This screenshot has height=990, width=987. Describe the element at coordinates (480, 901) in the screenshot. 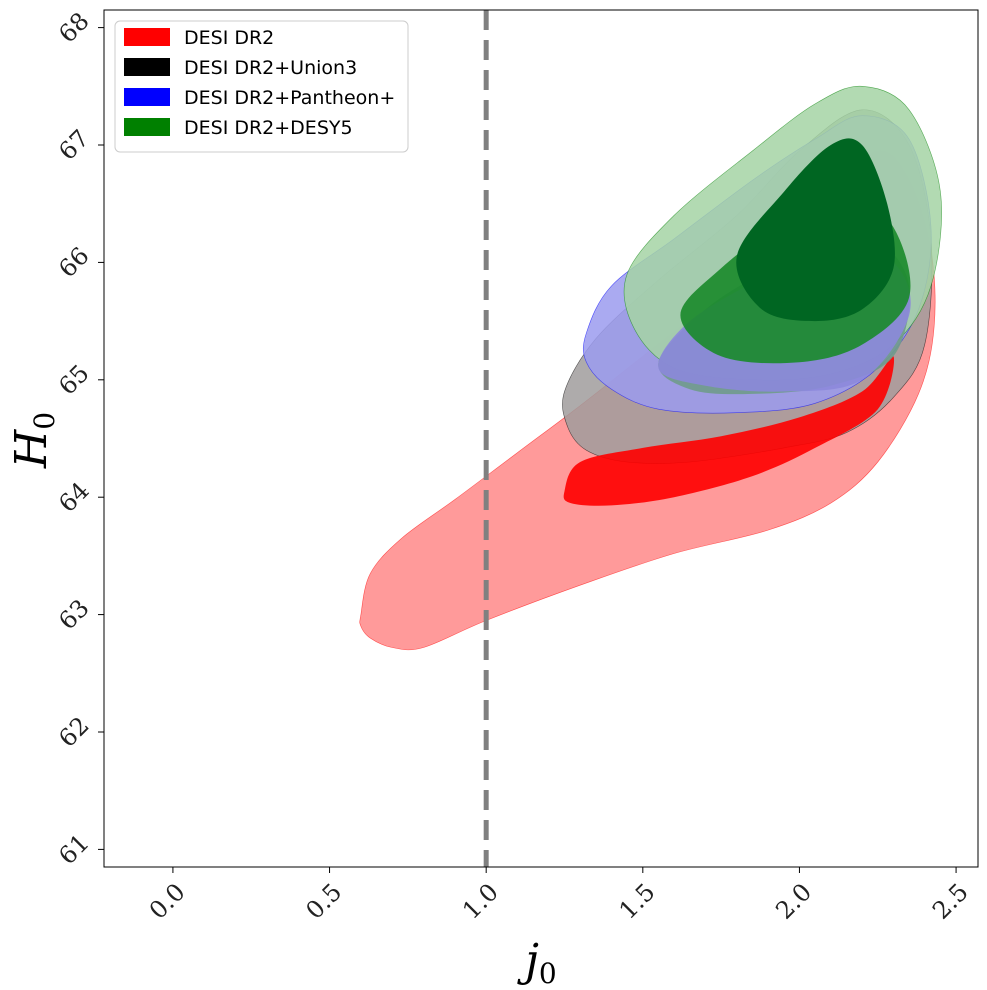

I see `x-tick-label: 1.0` at that location.